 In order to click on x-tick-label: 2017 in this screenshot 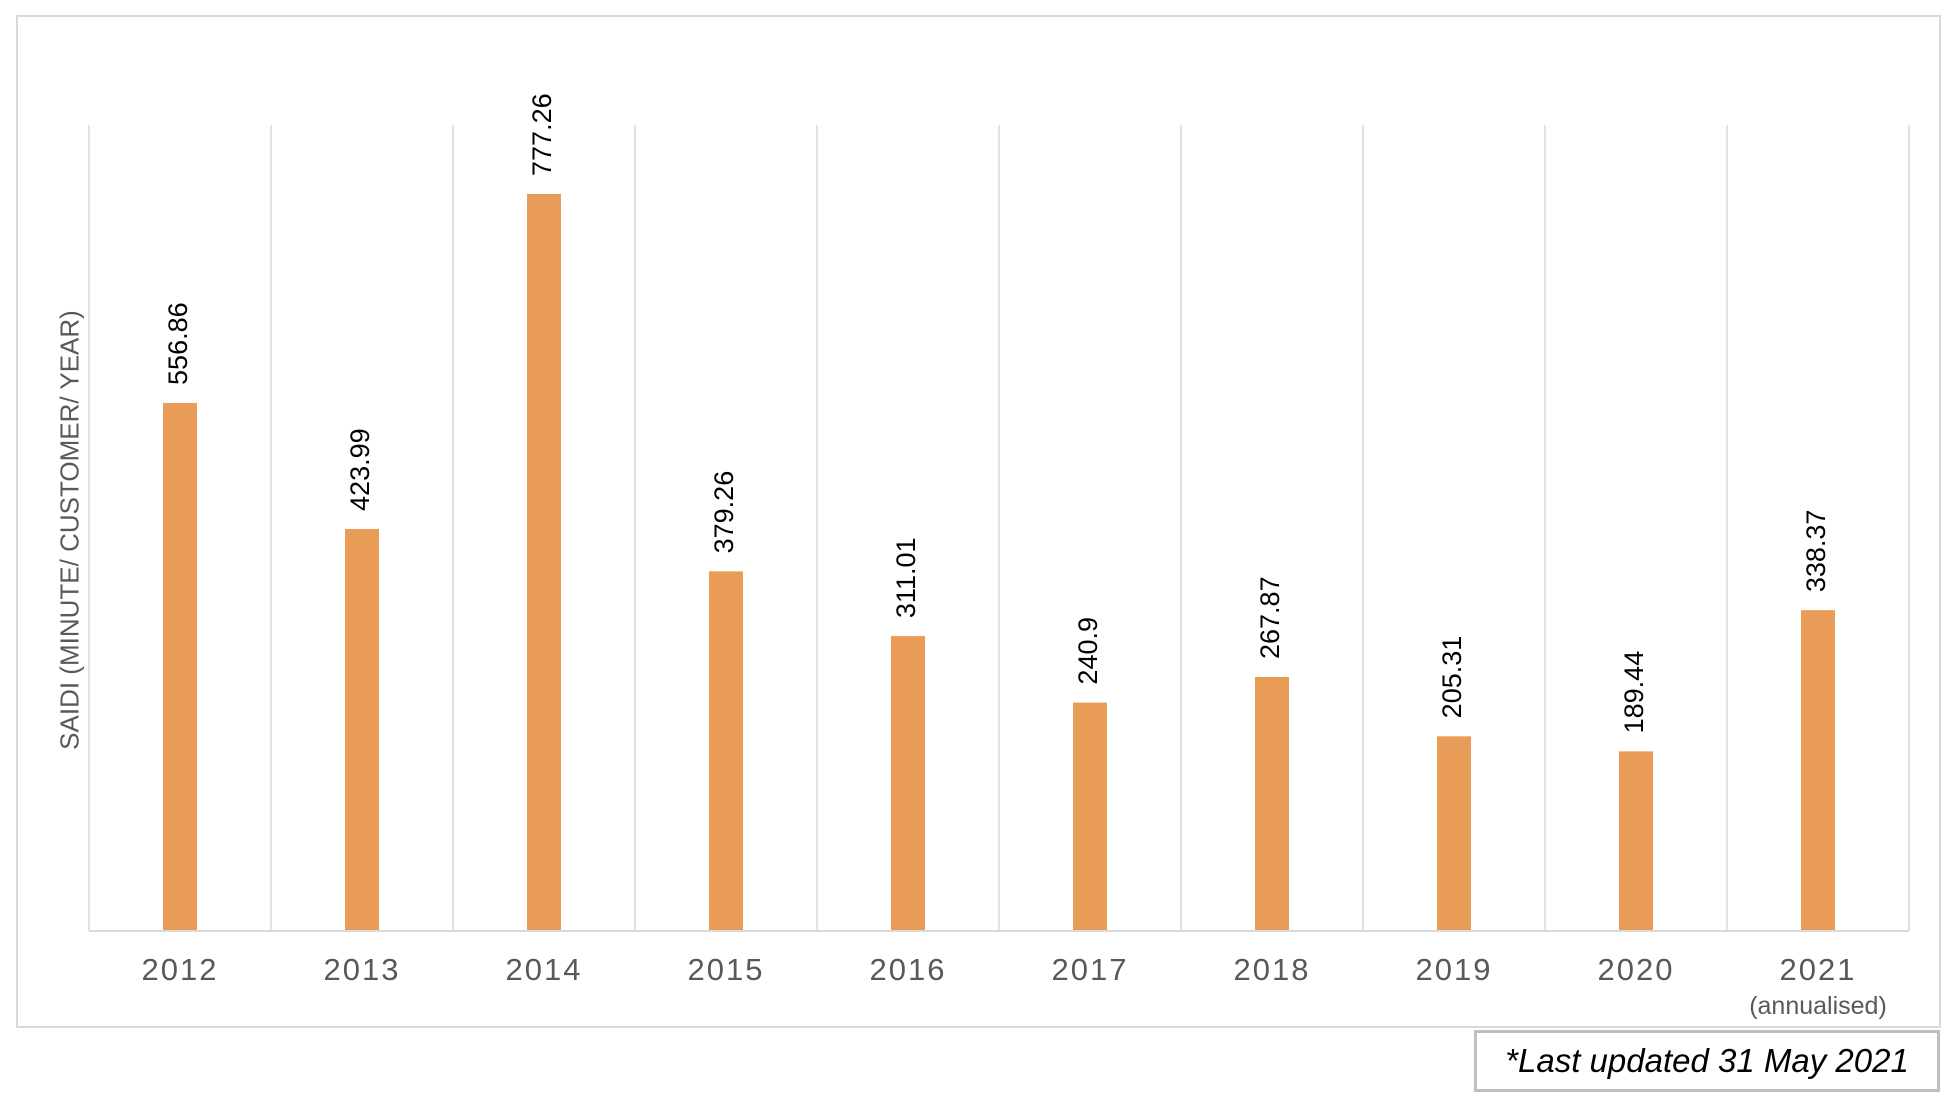, I will do `click(1090, 969)`.